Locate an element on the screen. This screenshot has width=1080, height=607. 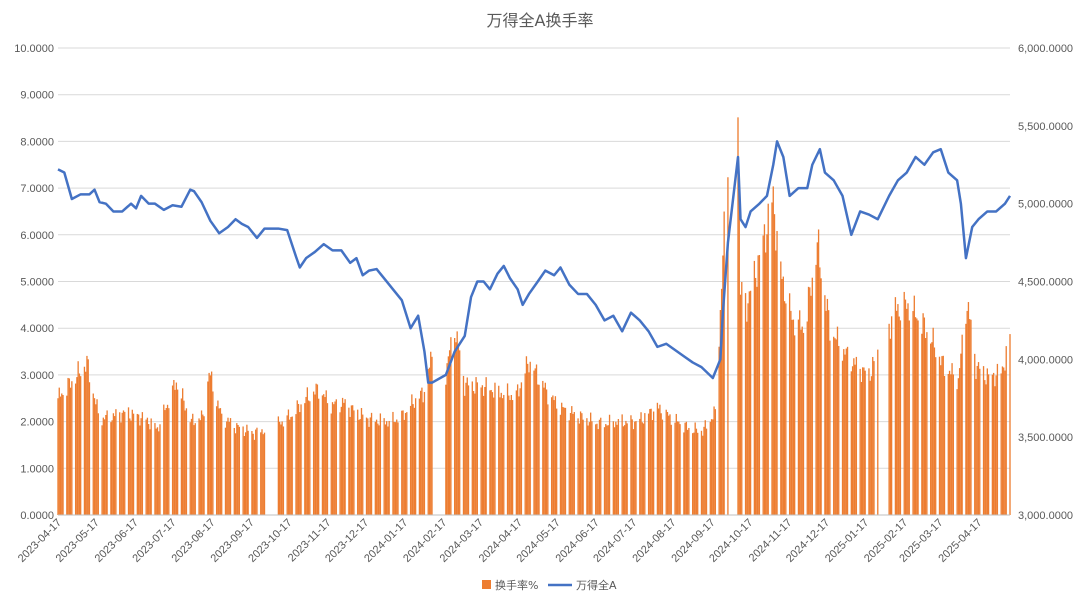
left-tick-label: 3.0000 is located at coordinates (37, 376).